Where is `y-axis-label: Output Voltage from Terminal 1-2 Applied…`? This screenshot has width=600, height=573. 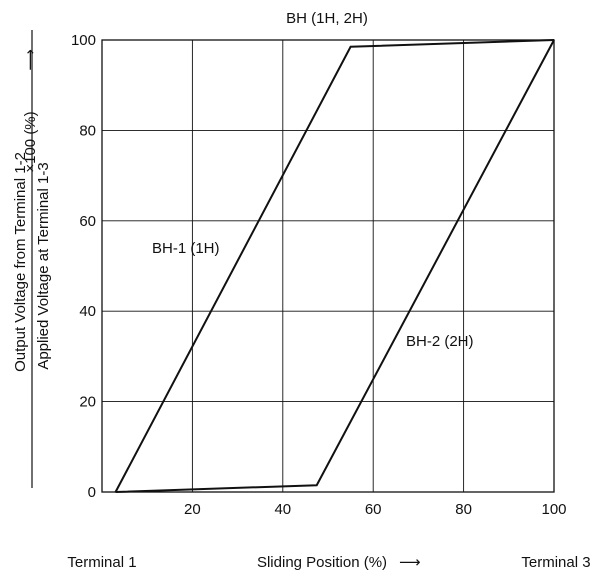 y-axis-label: Output Voltage from Terminal 1-2 Applied… is located at coordinates (32, 259).